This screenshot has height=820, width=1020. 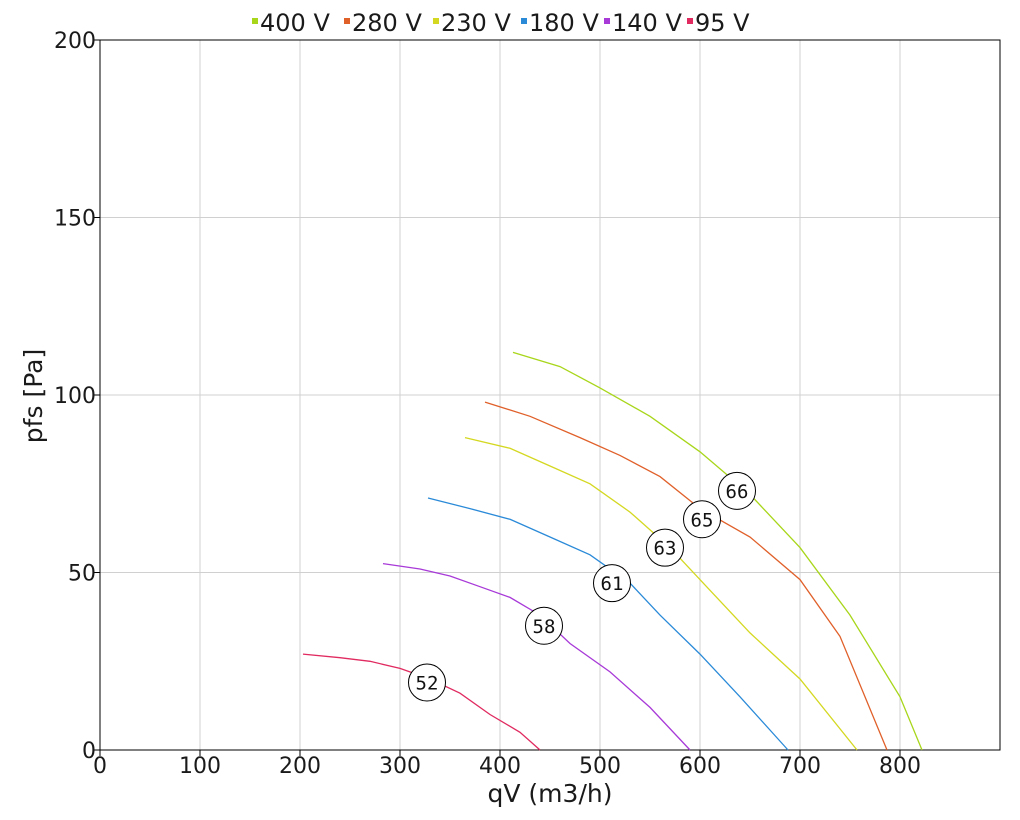 I want to click on x-tick-label: 300, so click(x=400, y=766).